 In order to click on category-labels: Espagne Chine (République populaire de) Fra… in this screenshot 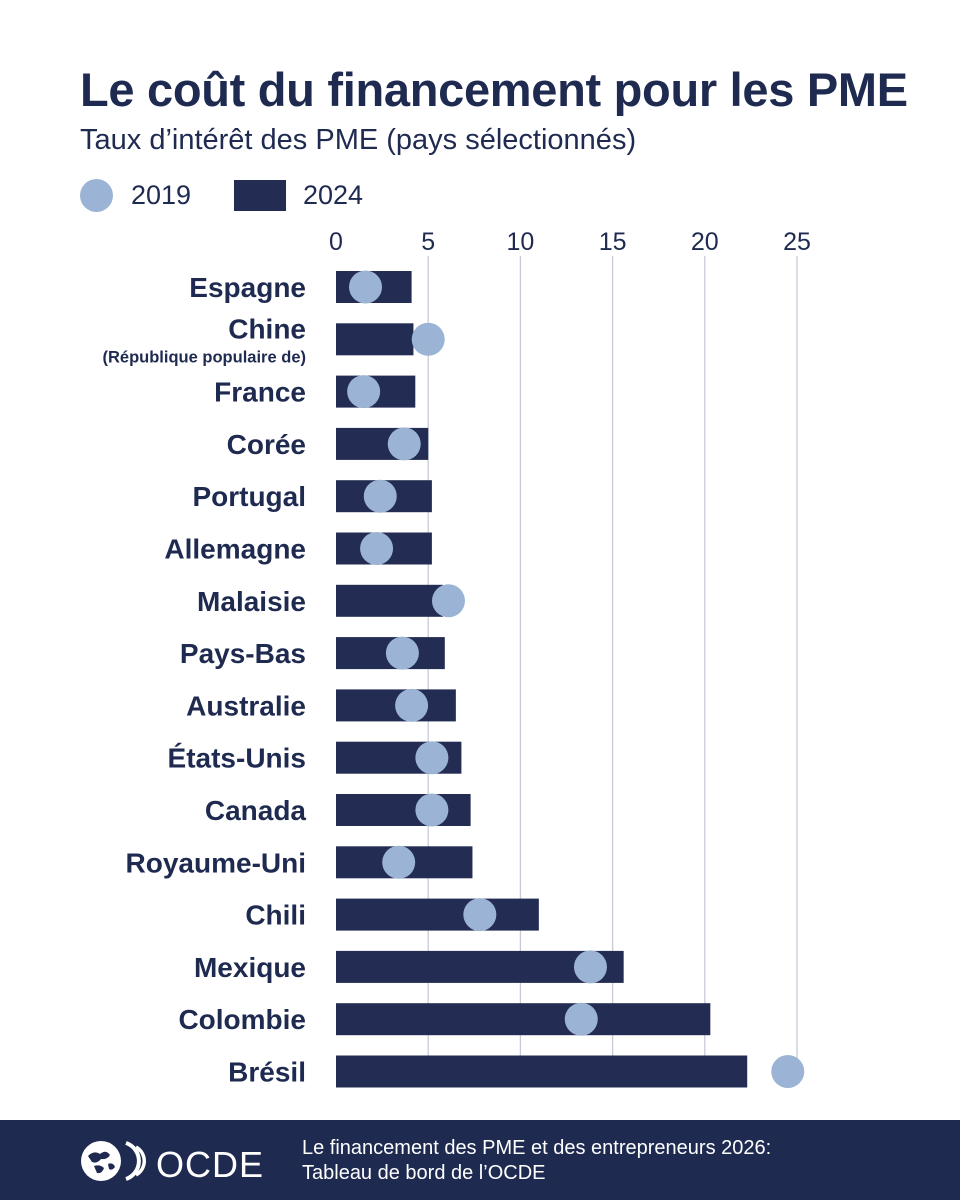, I will do `click(204, 680)`.